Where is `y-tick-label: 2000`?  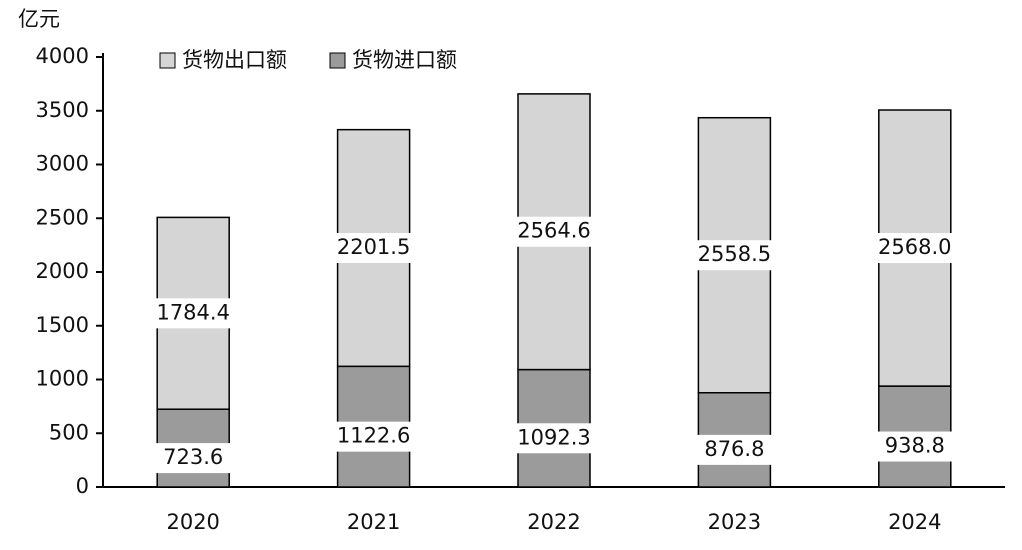
y-tick-label: 2000 is located at coordinates (62, 271).